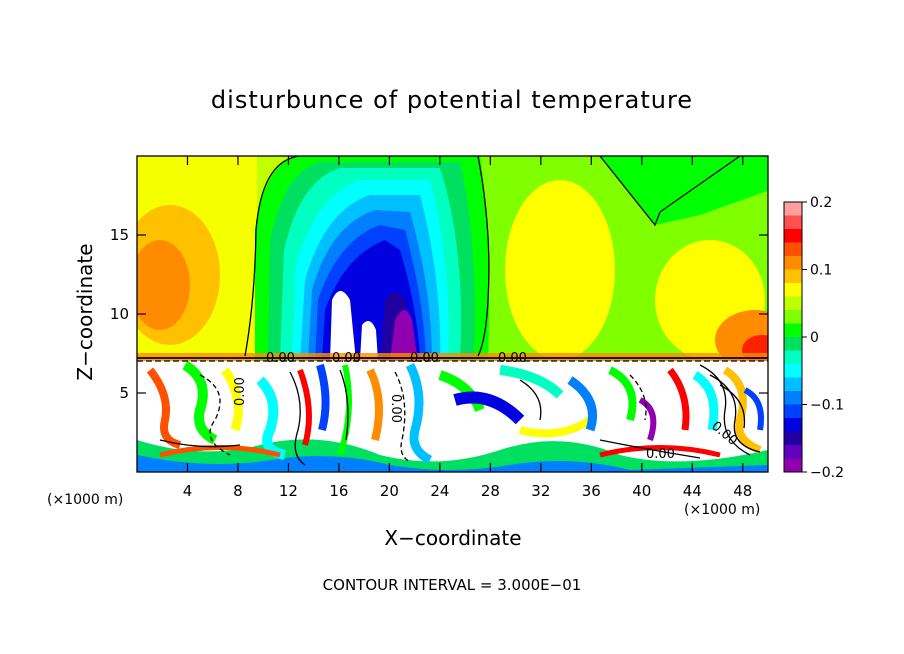  Describe the element at coordinates (591, 491) in the screenshot. I see `x-tick-label: 36` at that location.